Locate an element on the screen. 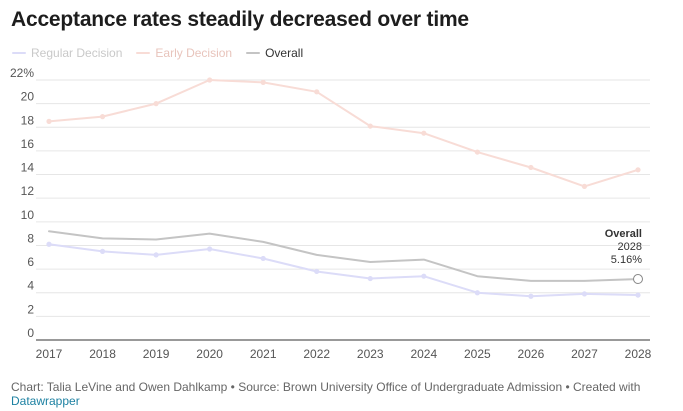 The image size is (683, 411). legend-item-regular-decision: Regular Decision is located at coordinates (67, 53).